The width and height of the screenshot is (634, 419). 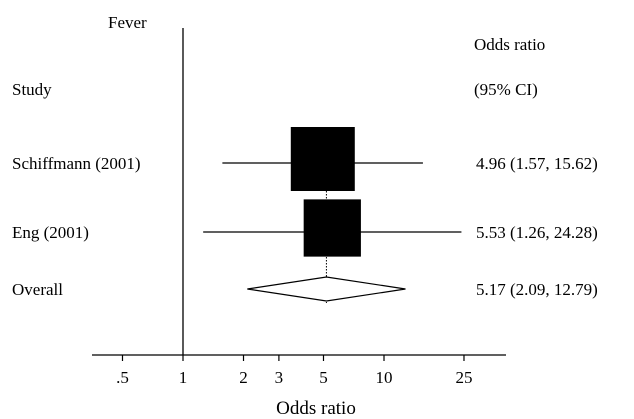 I want to click on x-tick-label: 5, so click(x=323, y=377).